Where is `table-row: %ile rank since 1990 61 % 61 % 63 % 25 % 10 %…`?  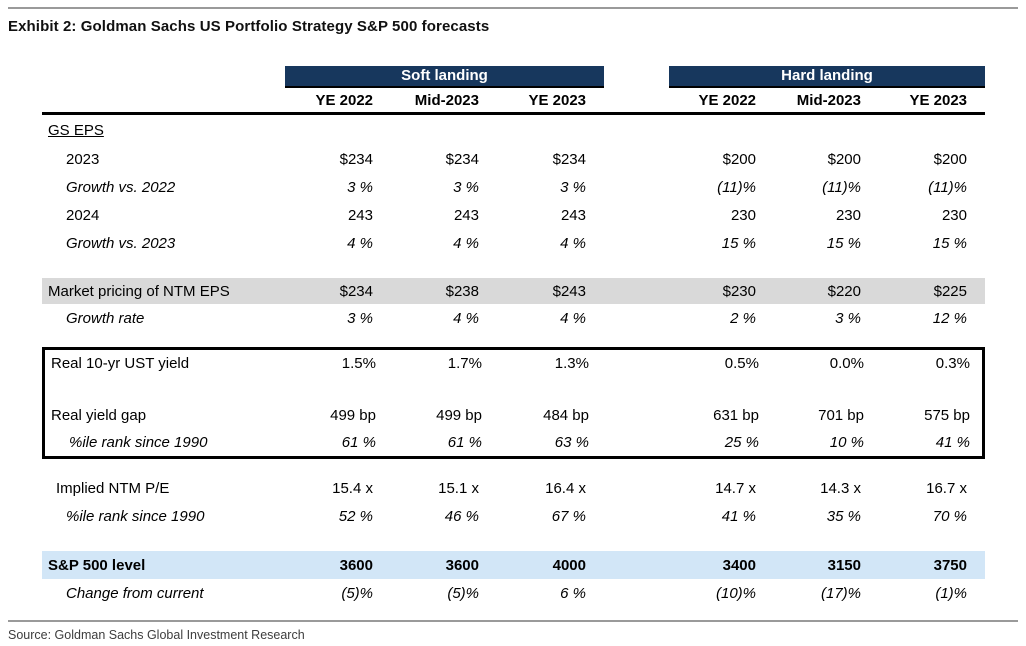
table-row: %ile rank since 1990 61 % 61 % 63 % 25 % 10 %… is located at coordinates (513, 442).